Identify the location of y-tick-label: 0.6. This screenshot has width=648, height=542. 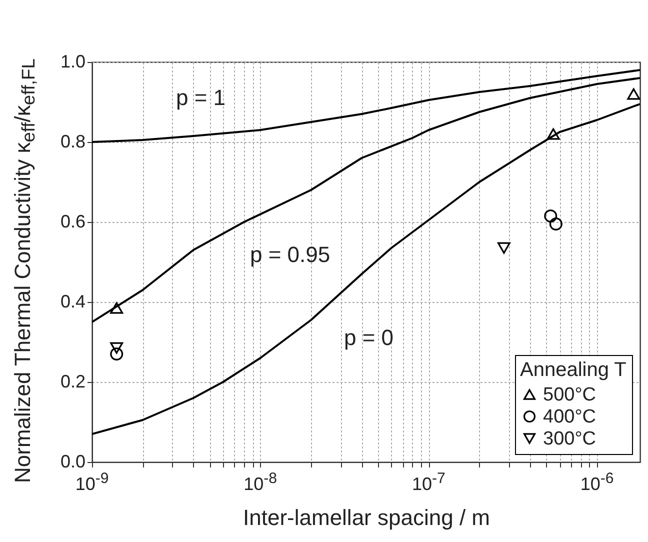
(73, 222).